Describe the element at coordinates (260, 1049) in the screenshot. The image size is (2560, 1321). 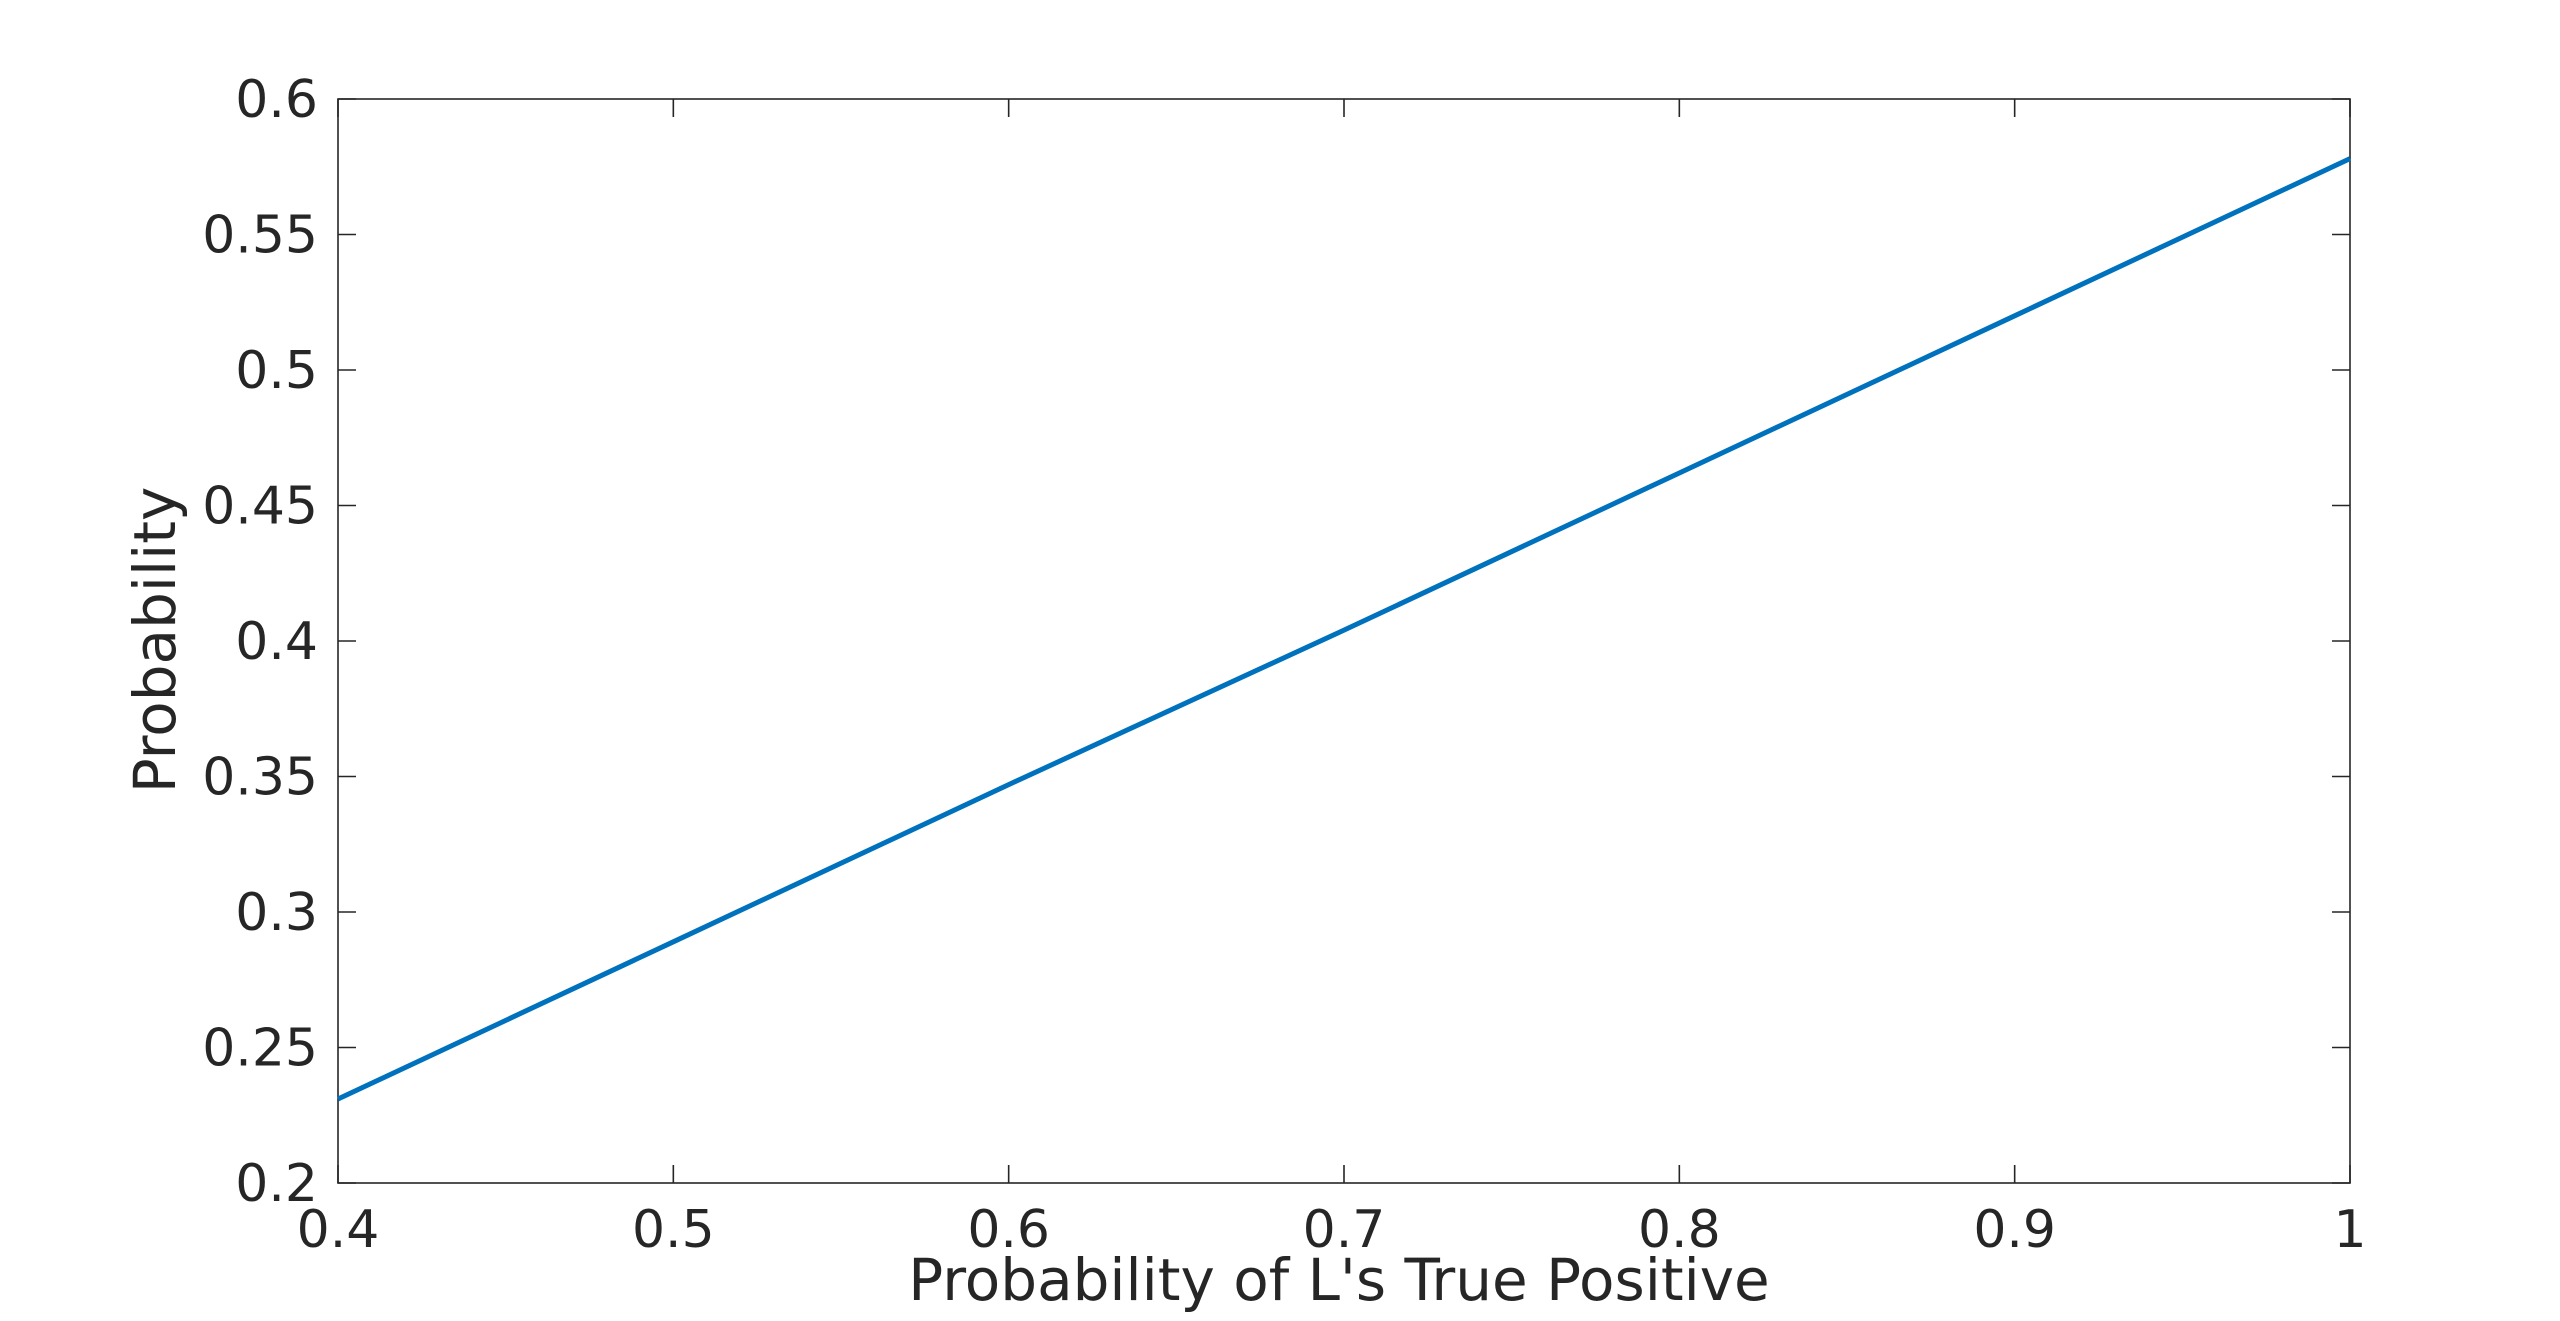
I see `y-tick-label: 0.25` at that location.